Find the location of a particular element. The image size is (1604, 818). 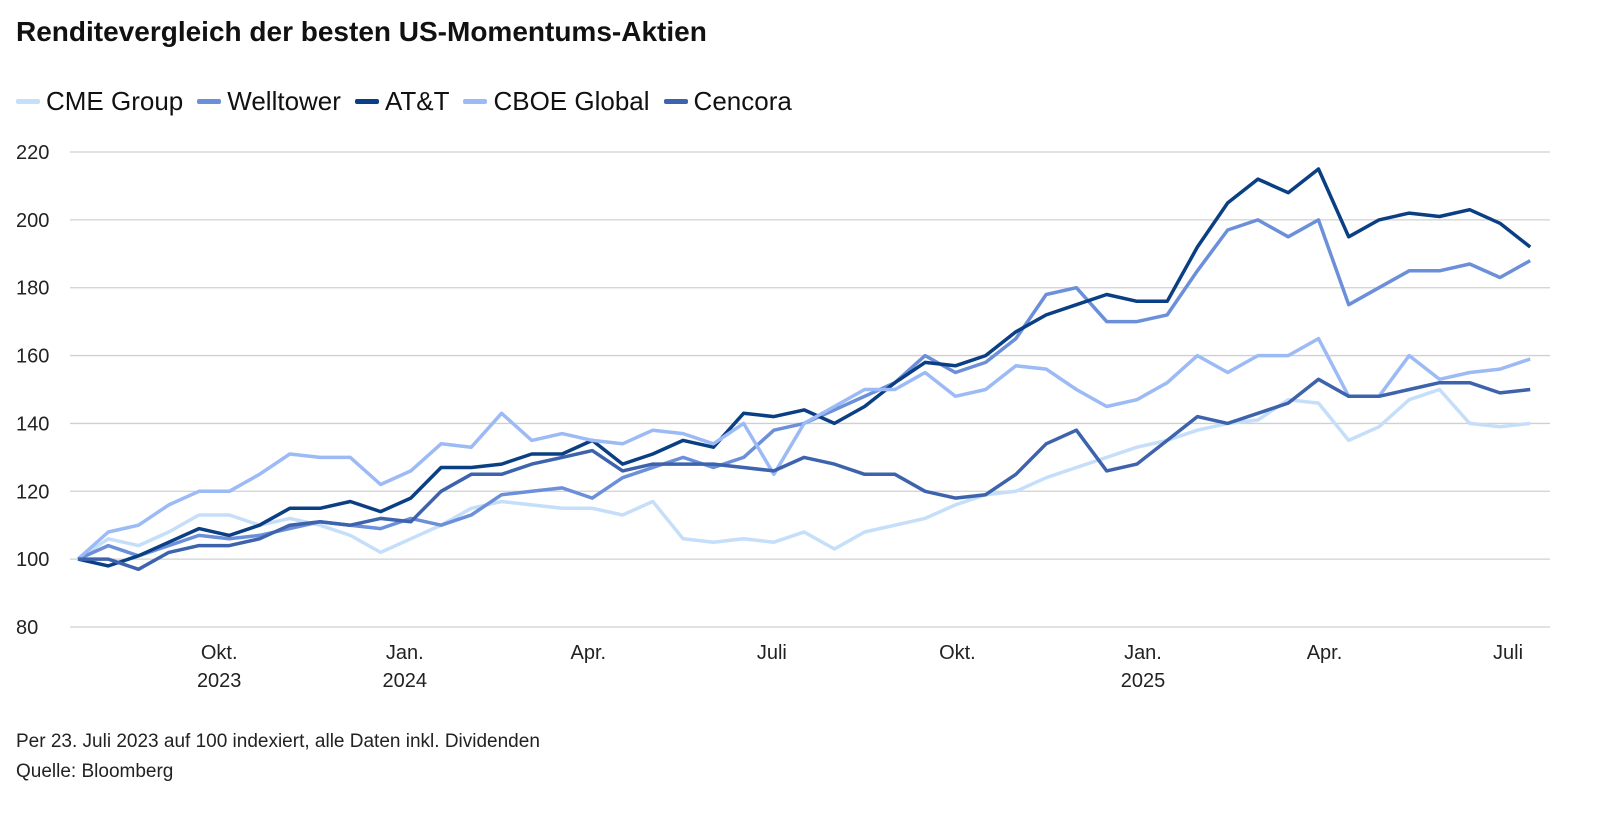

legend-item: CBOE Global is located at coordinates (556, 101).